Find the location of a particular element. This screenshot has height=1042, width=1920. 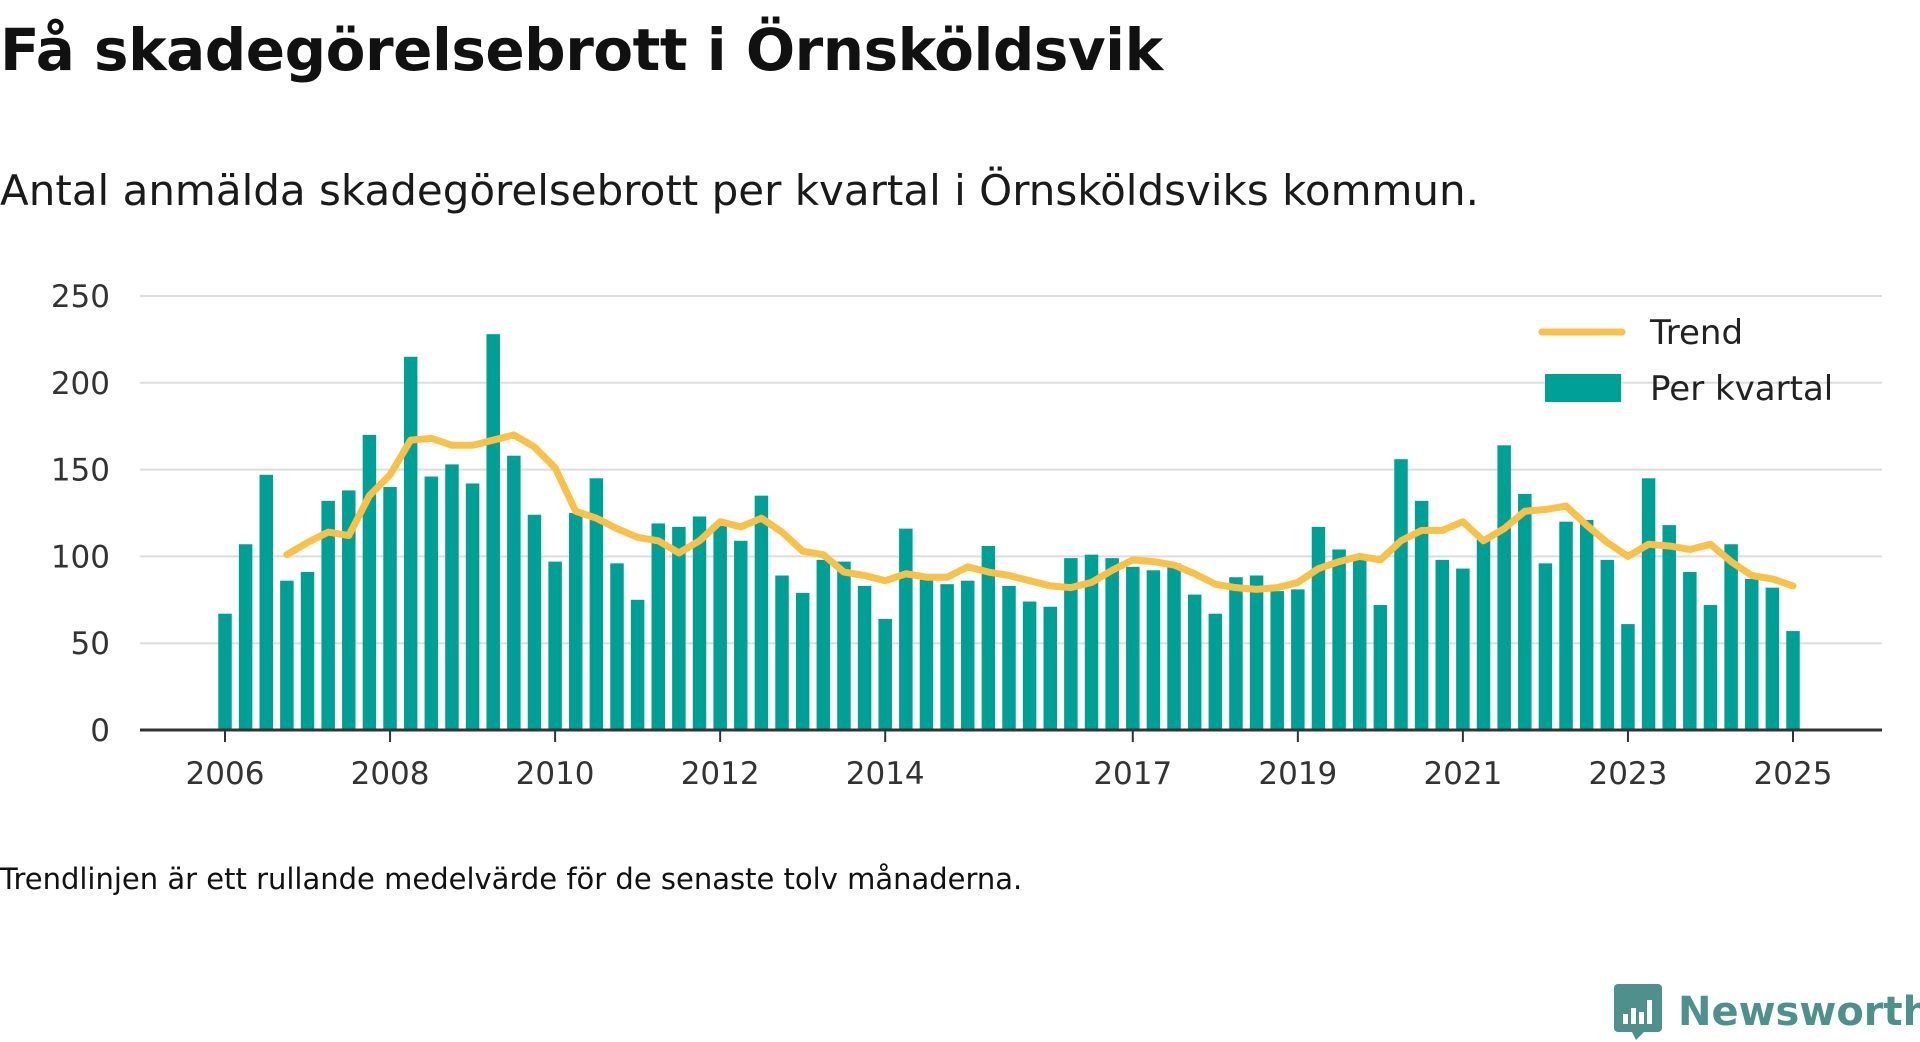

trend-line is located at coordinates (1040, 512).